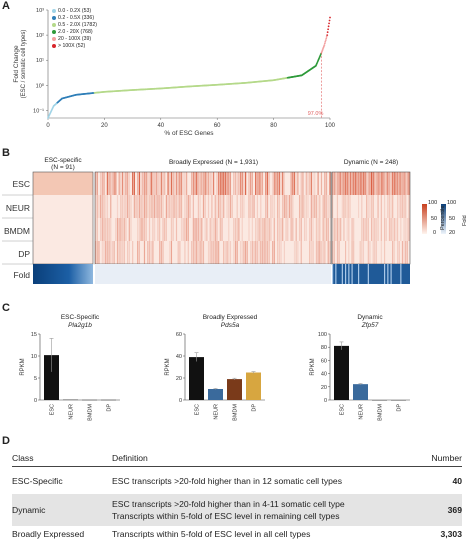 Image resolution: width=474 pixels, height=542 pixels. Describe the element at coordinates (324, 361) in the screenshot. I see `bar-y-tick-label: 60` at that location.